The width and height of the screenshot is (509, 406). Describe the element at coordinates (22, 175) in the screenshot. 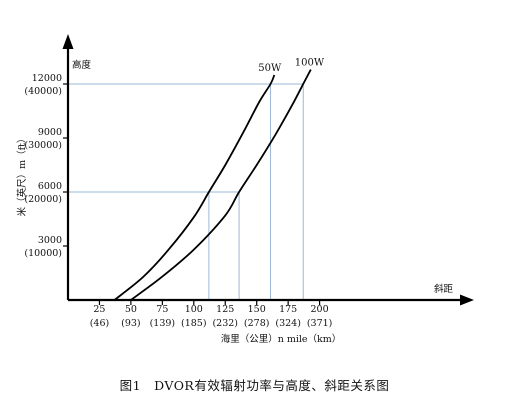

I see `y-axis-side-label: 米（英尺）m（ft）` at that location.